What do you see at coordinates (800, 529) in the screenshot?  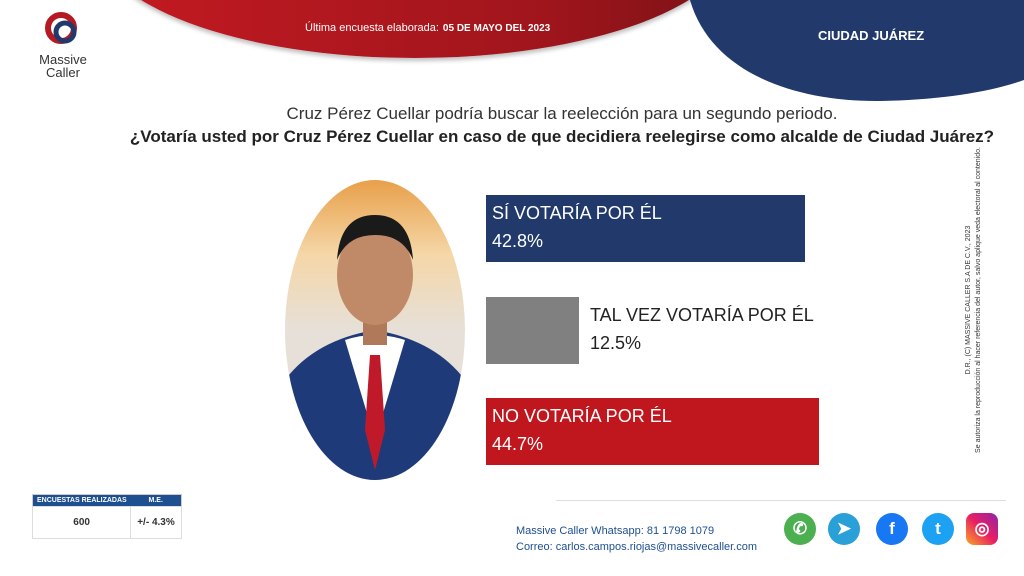 I see `whatsapp-icon: ✆` at bounding box center [800, 529].